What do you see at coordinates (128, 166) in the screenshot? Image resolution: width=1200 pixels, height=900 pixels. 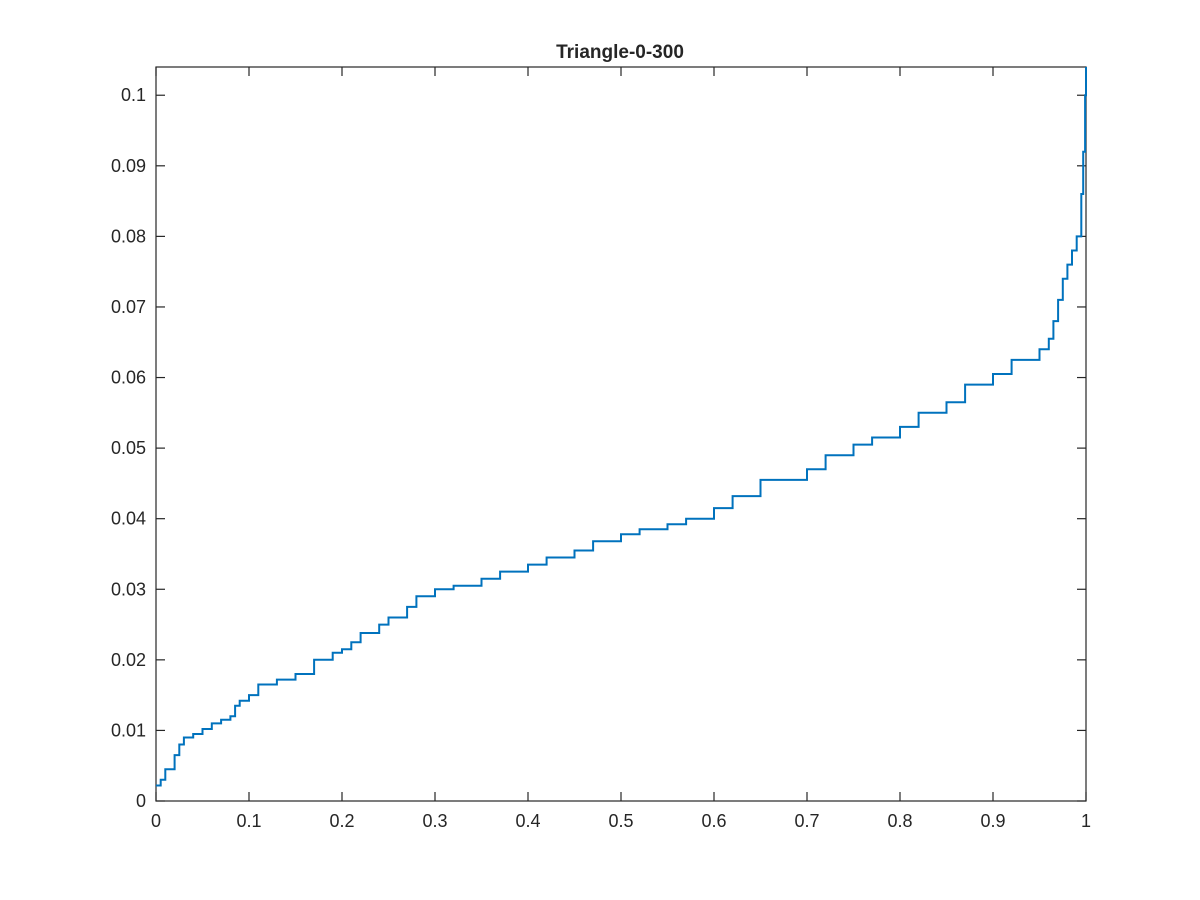 I see `y-tick-label: 0.09` at bounding box center [128, 166].